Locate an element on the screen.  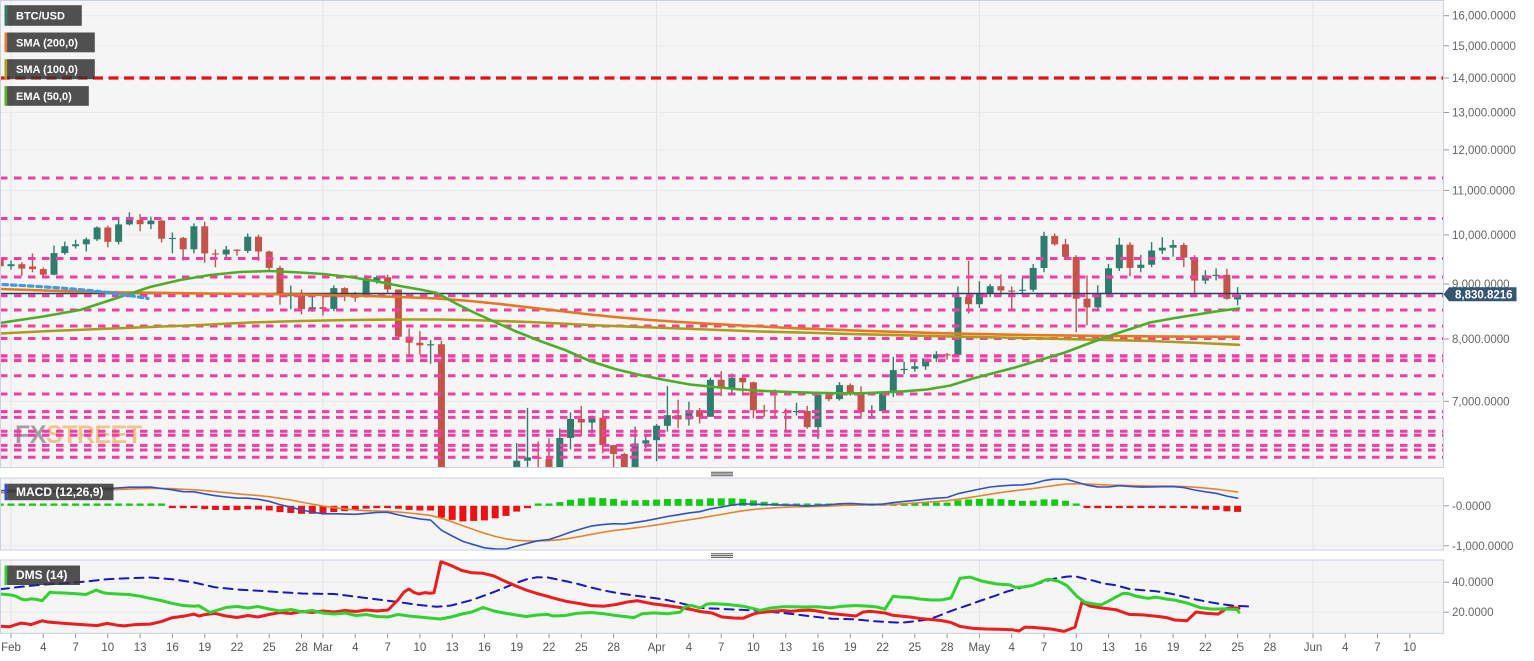
svg-text: BTC/USD is located at coordinates (40, 17).